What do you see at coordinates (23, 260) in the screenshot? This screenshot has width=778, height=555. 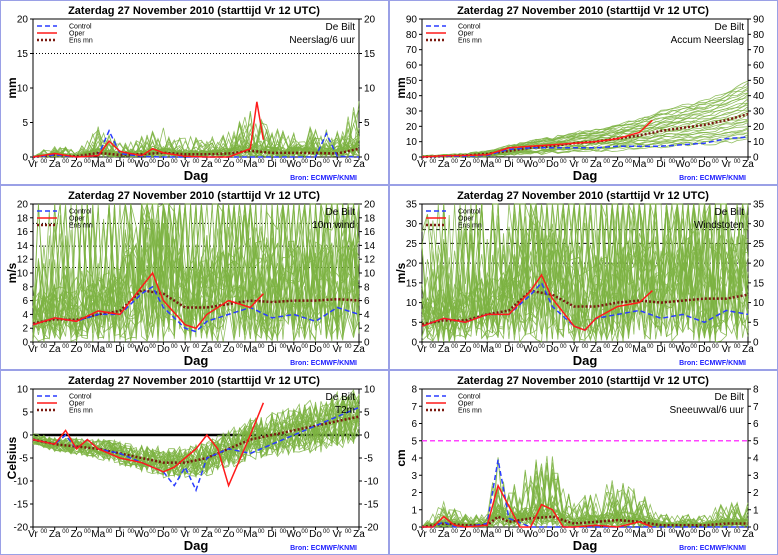 I see `y-tick-label: 12` at bounding box center [23, 260].